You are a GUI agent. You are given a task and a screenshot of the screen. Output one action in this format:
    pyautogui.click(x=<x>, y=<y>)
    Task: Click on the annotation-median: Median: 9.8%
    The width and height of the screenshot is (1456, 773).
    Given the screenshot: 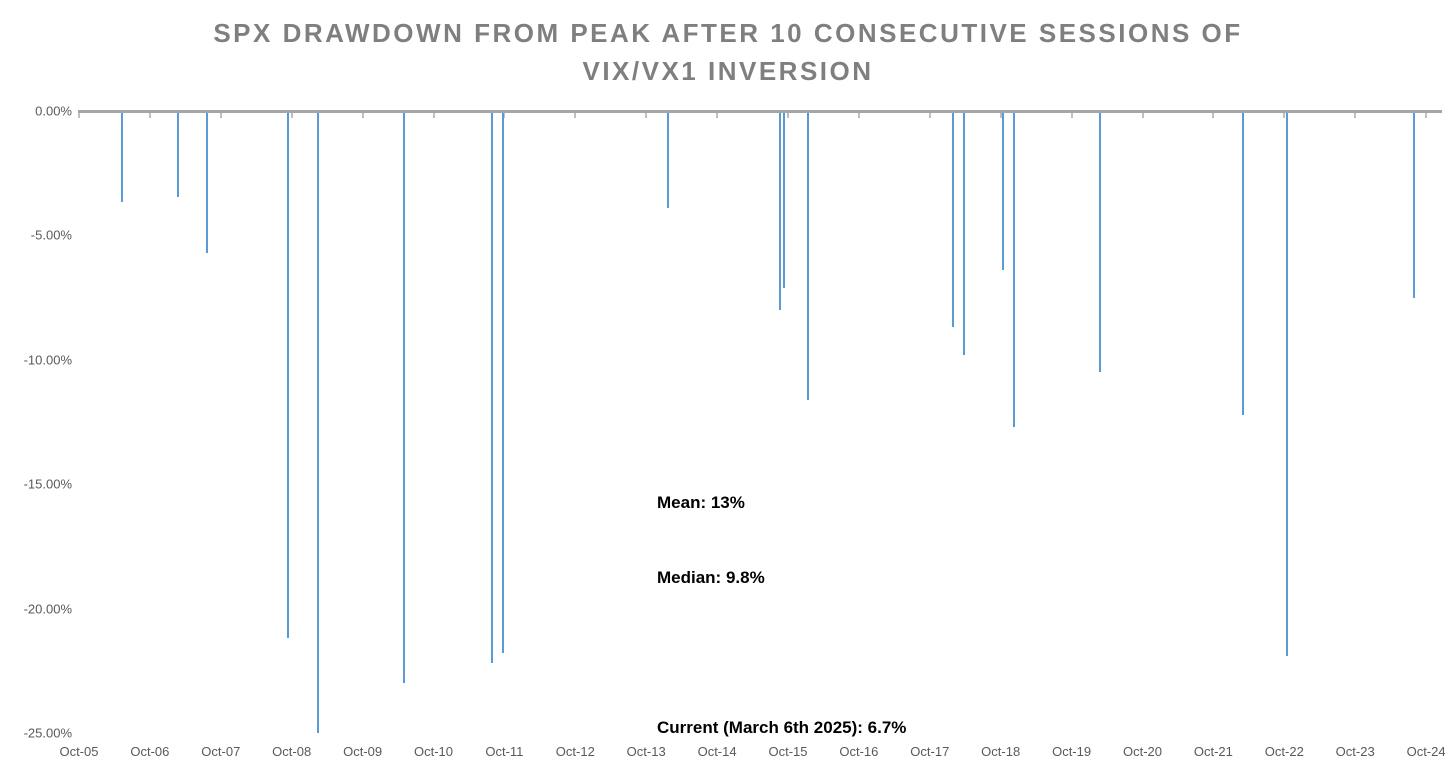 What is the action you would take?
    pyautogui.click(x=711, y=577)
    